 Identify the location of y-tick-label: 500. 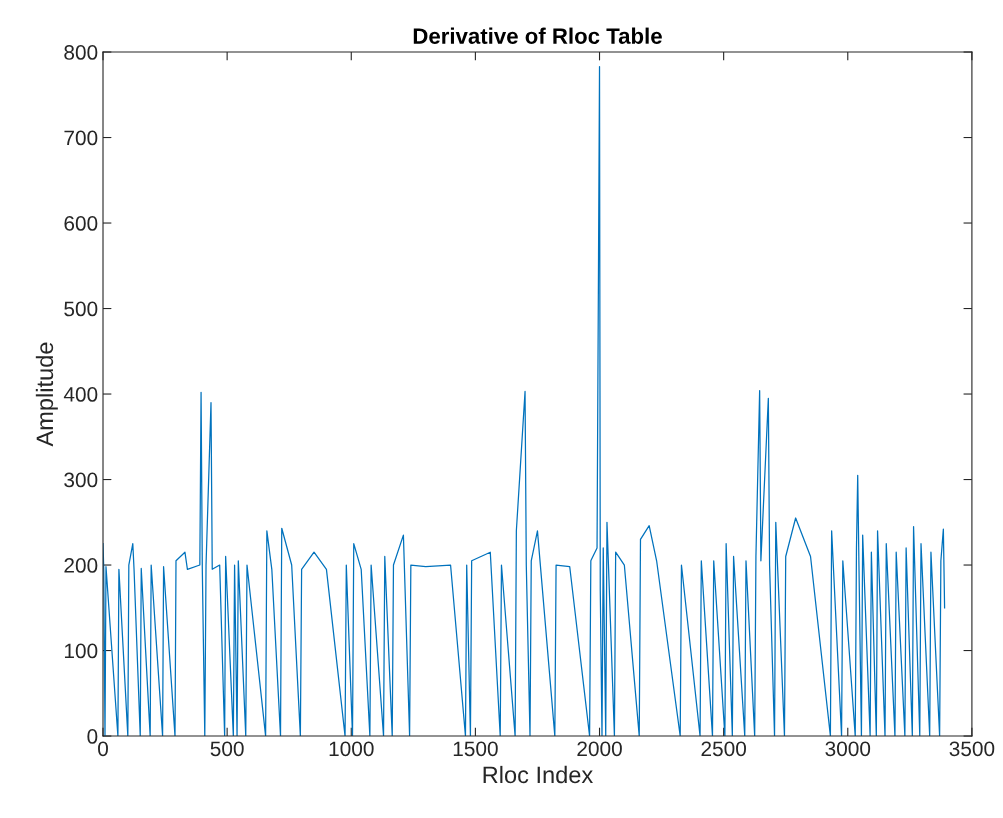
(81, 309).